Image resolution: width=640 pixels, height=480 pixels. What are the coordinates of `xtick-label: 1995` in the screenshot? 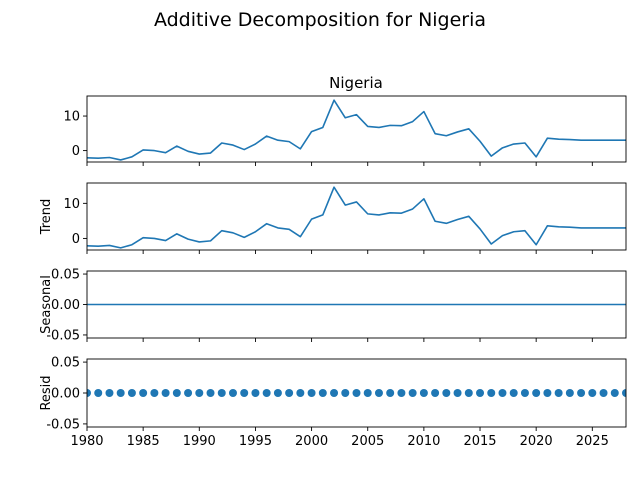 It's located at (255, 441).